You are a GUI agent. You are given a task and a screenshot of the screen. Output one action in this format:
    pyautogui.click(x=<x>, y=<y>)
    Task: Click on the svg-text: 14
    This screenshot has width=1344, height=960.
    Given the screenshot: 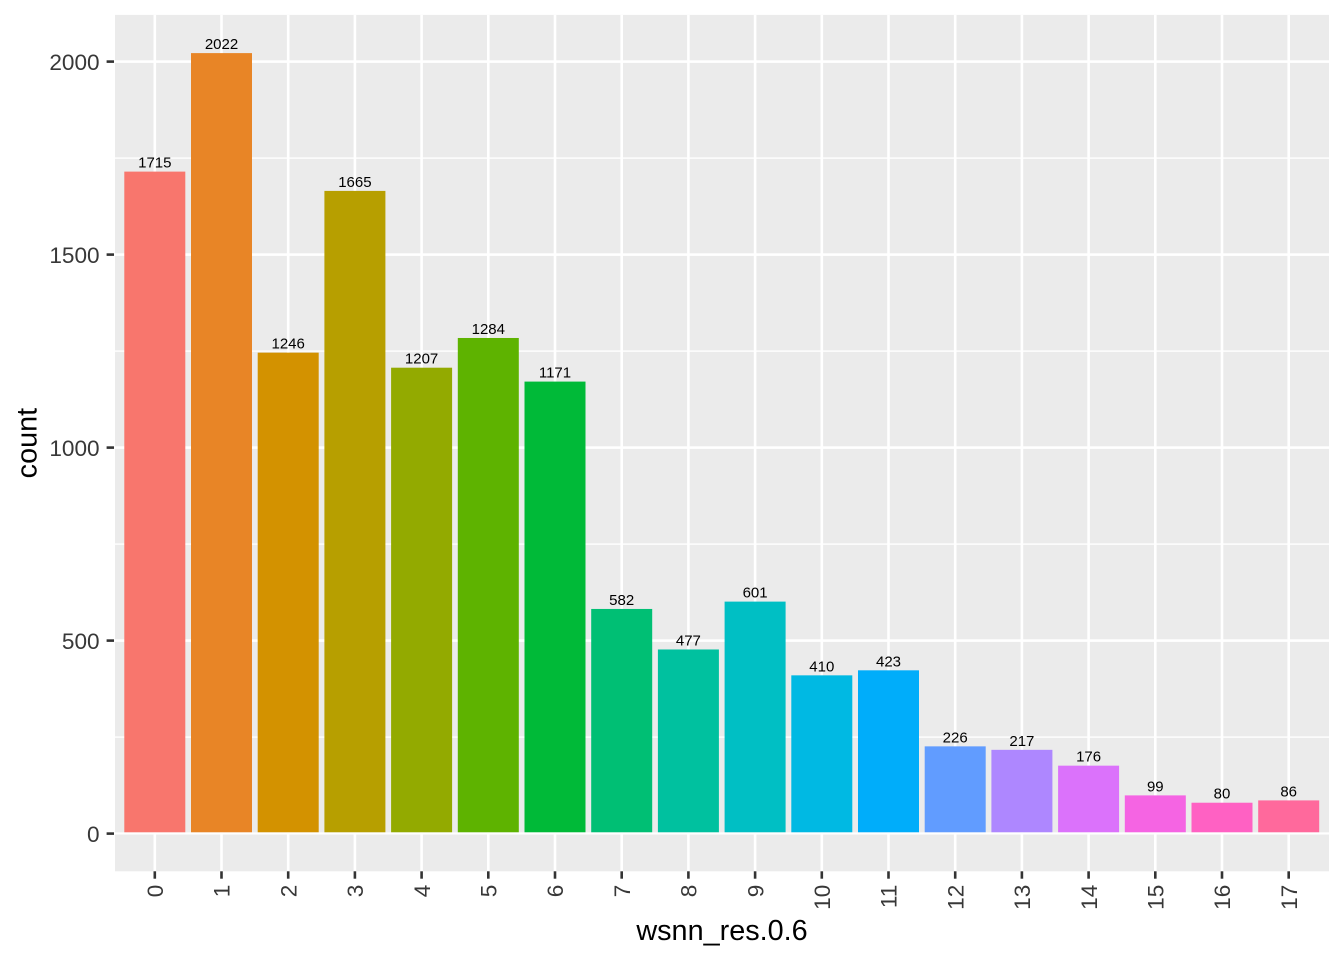 What is the action you would take?
    pyautogui.click(x=1089, y=897)
    